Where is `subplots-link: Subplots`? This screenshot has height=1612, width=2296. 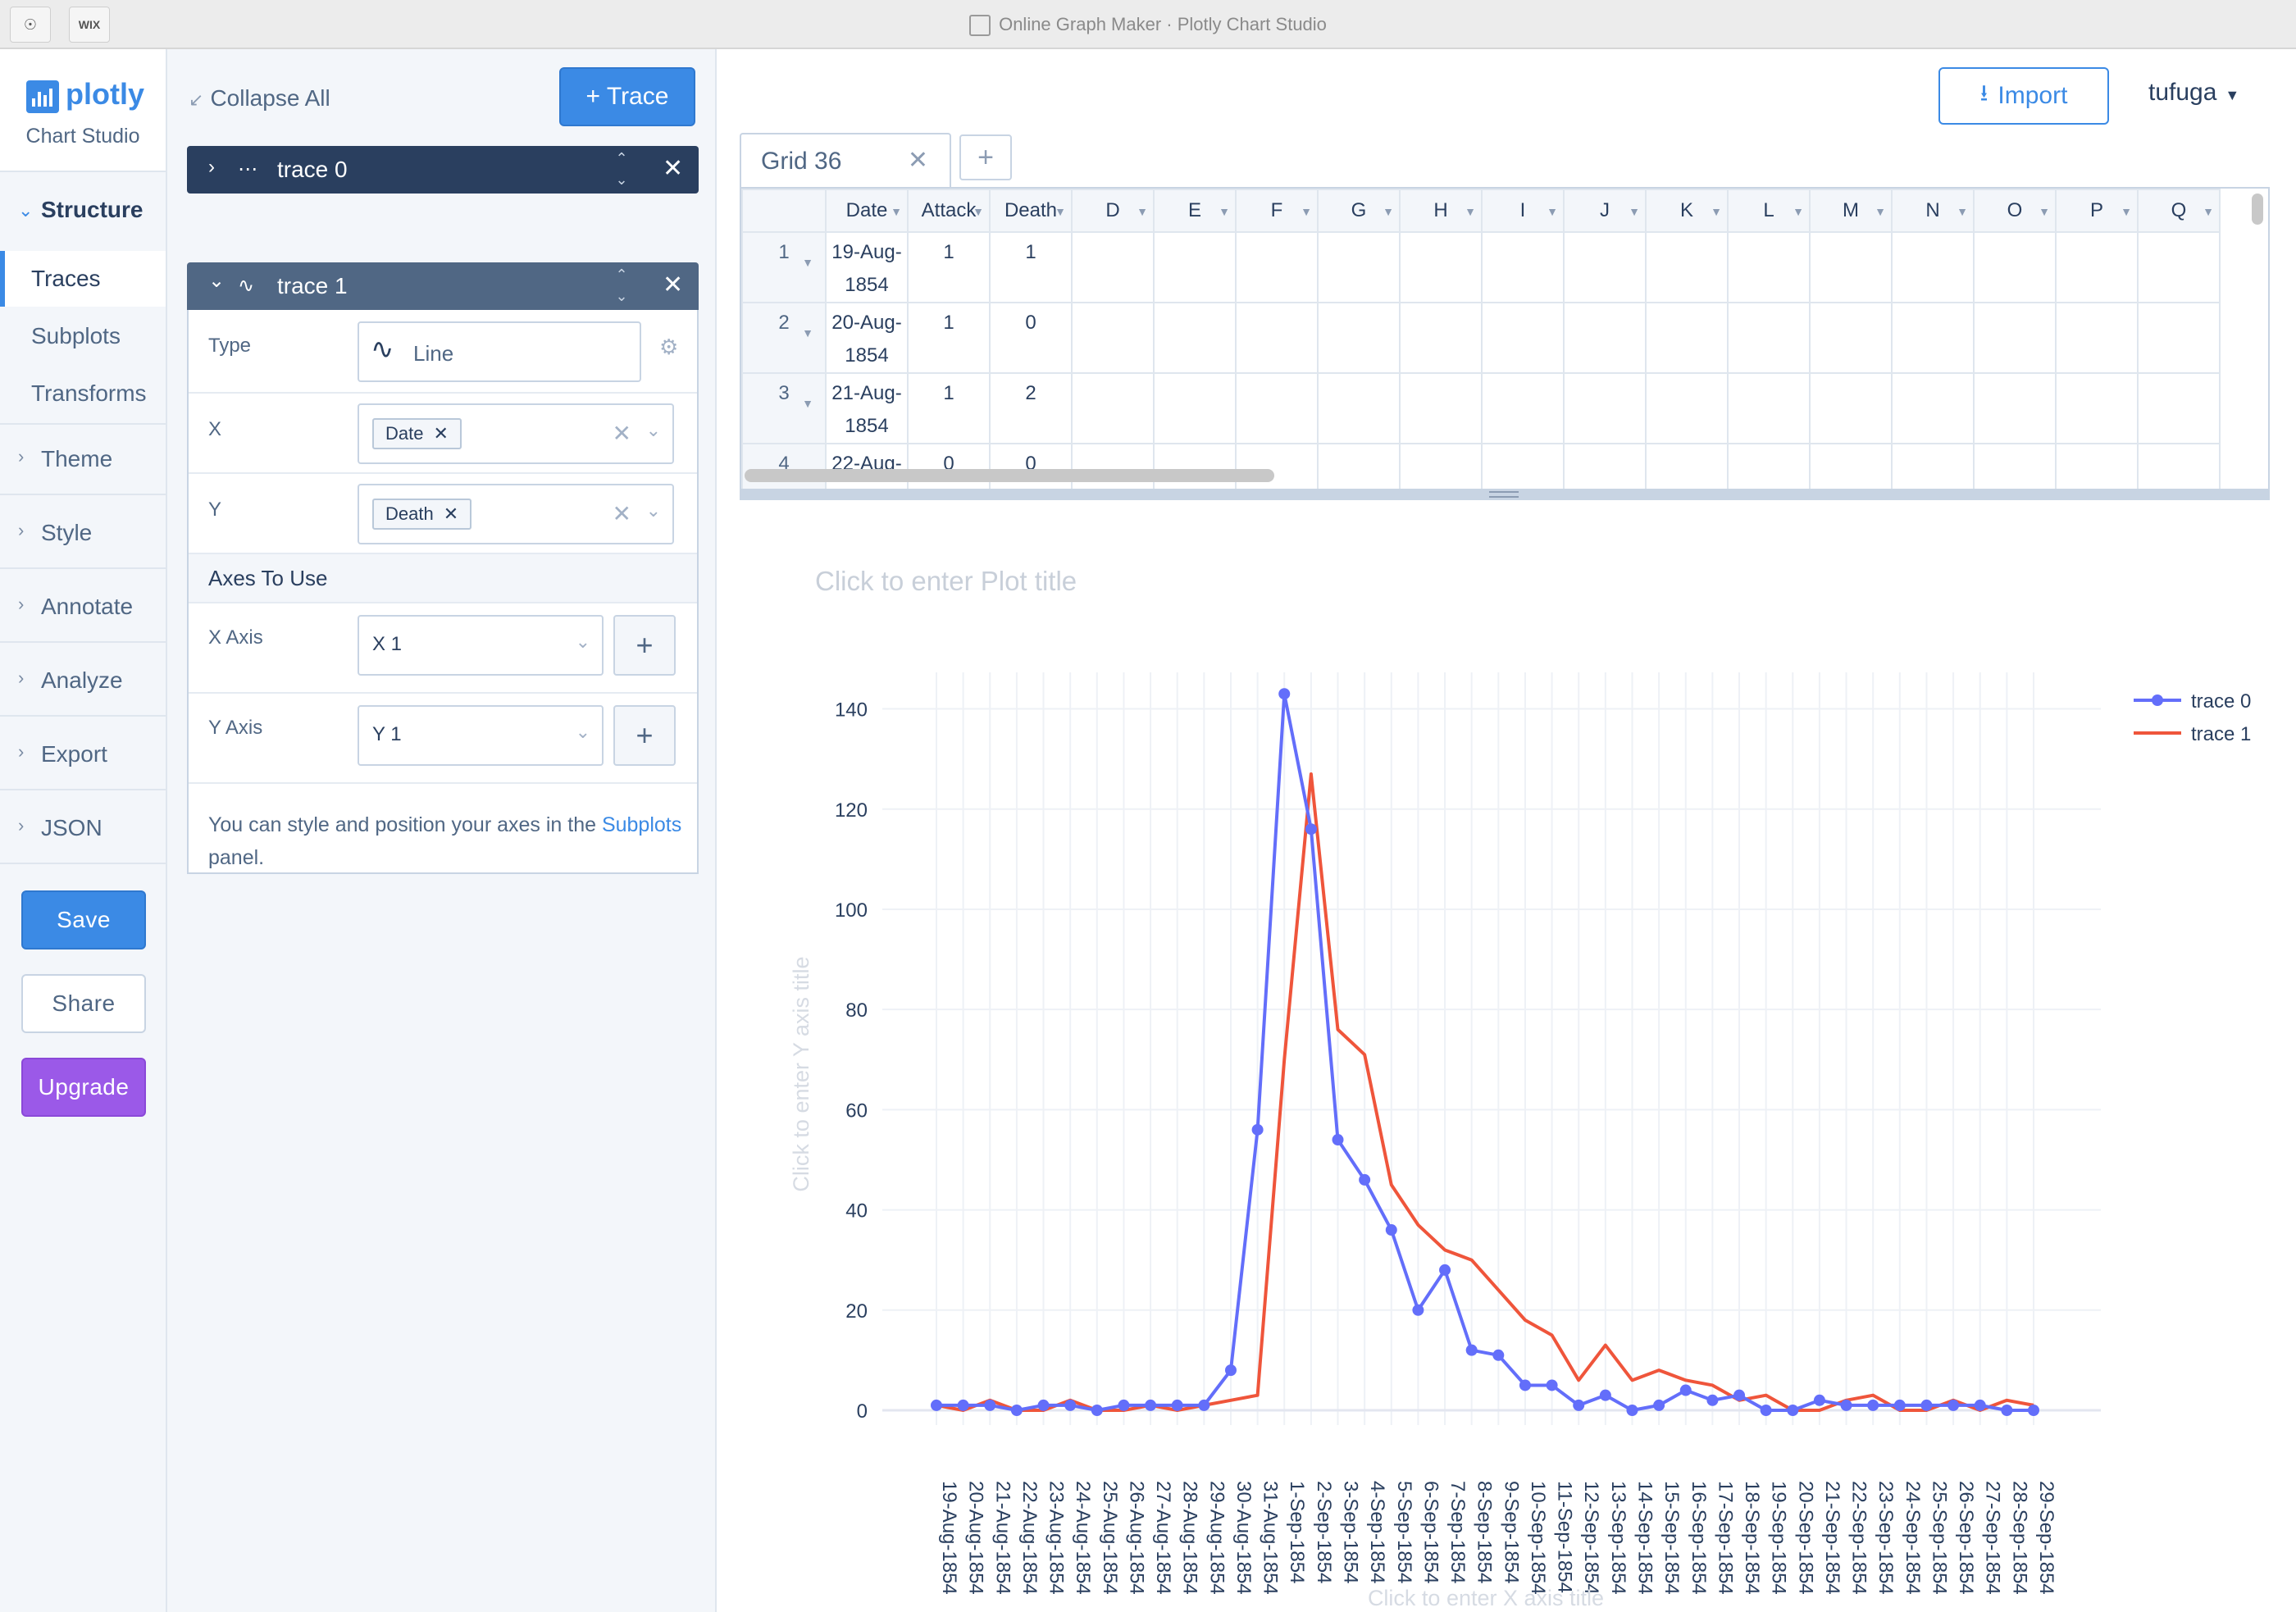 subplots-link: Subplots is located at coordinates (641, 824).